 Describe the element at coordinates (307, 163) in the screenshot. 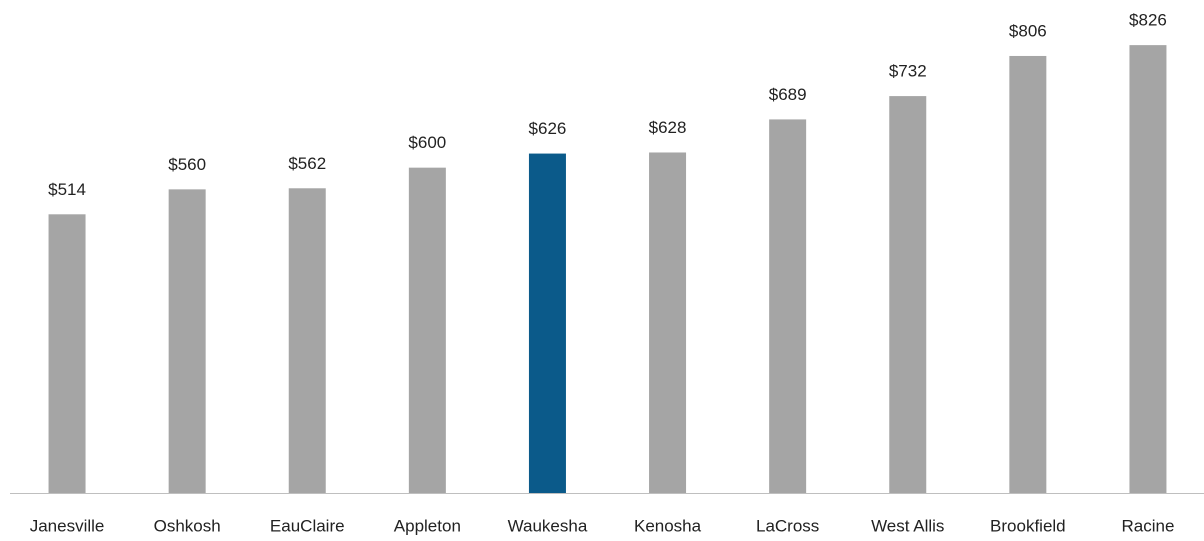

I see `data-label: $562` at that location.